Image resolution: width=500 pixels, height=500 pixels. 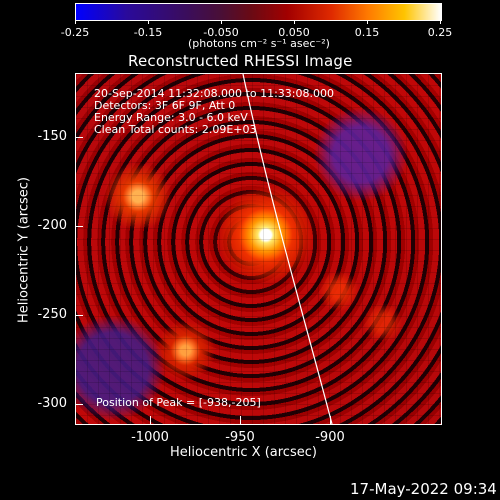 What do you see at coordinates (423, 489) in the screenshot?
I see `footer-date: 17-May-2022 09:34` at bounding box center [423, 489].